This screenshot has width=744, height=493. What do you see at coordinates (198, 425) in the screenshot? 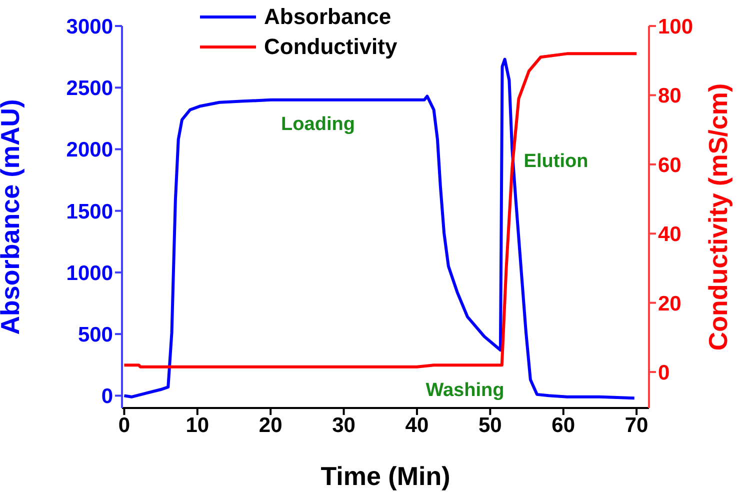
I see `x-tick-label: 10` at bounding box center [198, 425].